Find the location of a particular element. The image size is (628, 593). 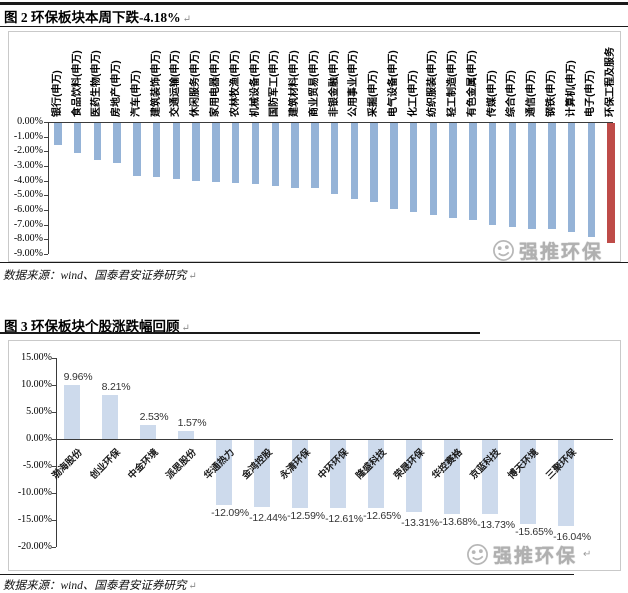

watermark: 强推环保 is located at coordinates (547, 250).